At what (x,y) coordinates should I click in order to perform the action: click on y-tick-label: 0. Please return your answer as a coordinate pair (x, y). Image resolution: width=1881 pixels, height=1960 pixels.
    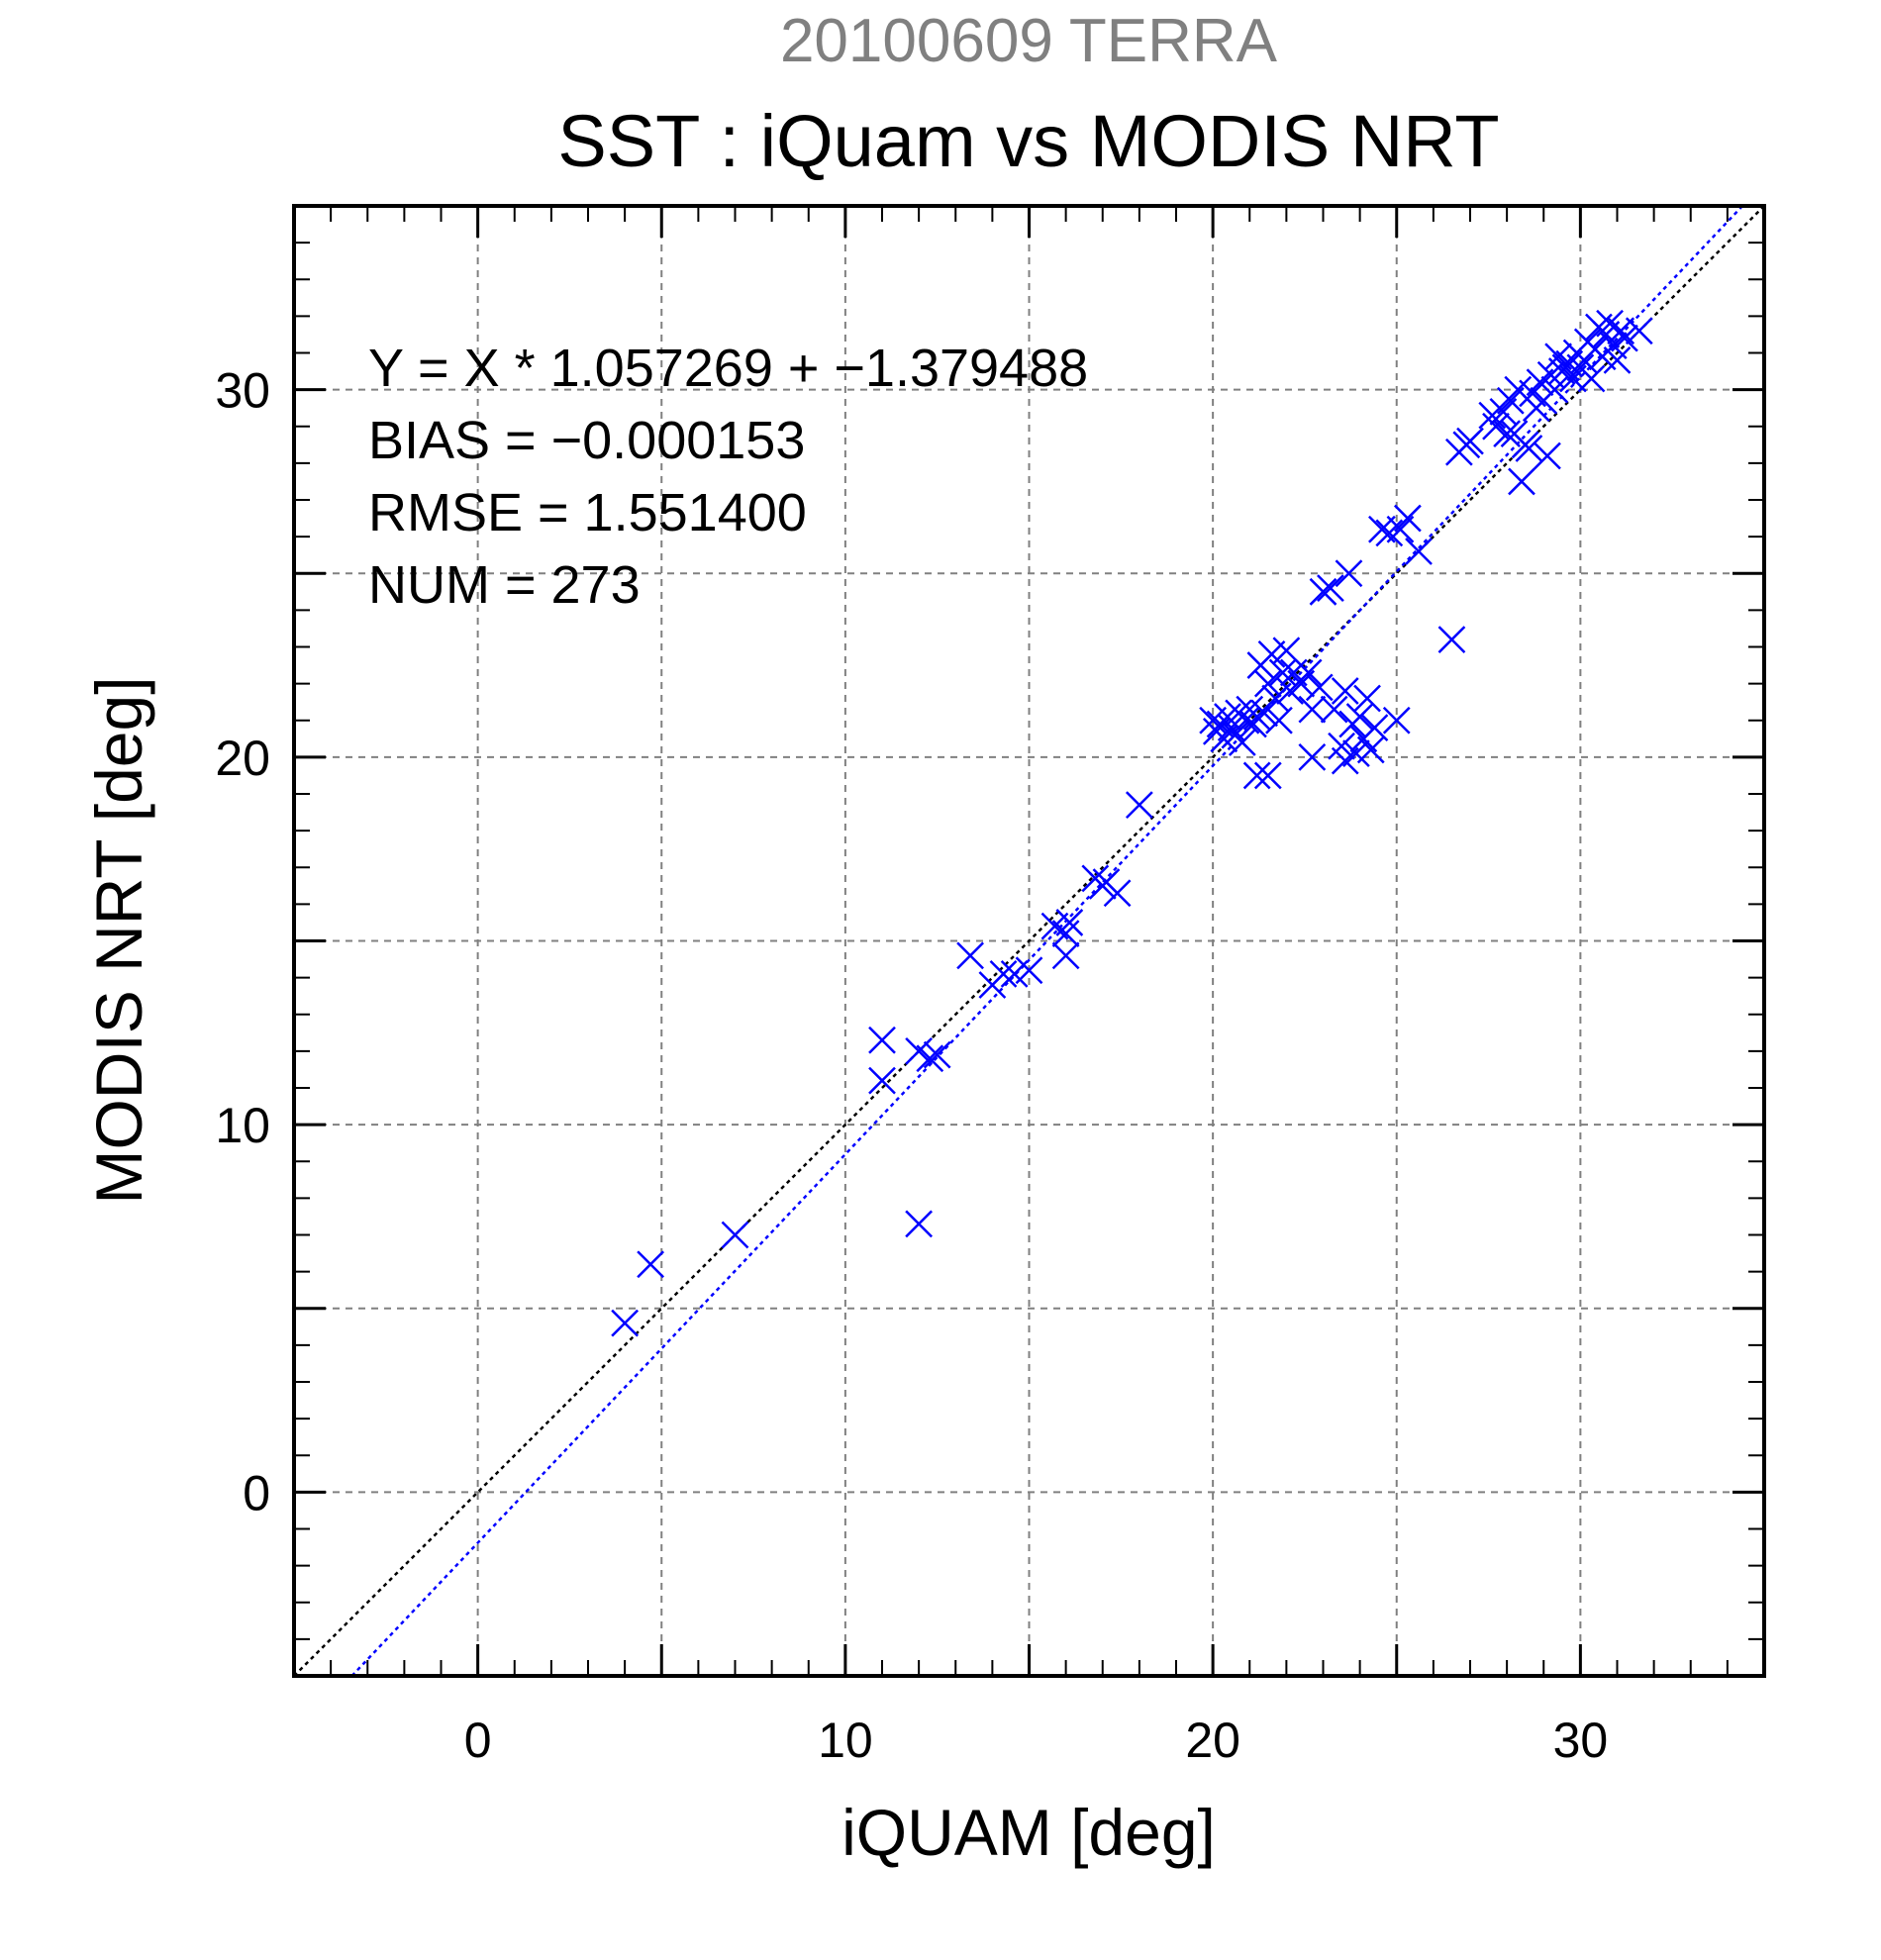
    Looking at the image, I should click on (256, 1492).